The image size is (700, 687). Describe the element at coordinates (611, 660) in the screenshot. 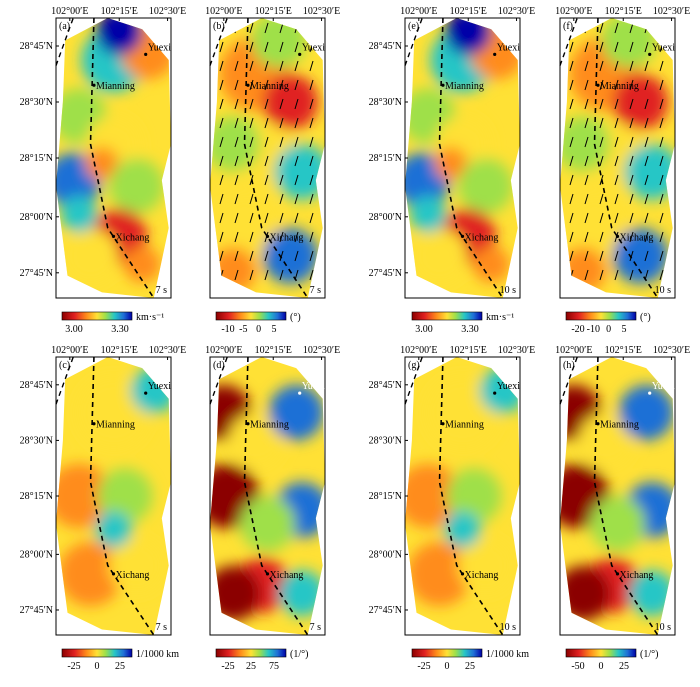

I see `colorbar-cb-h: -50 0 25 (1/°)` at that location.